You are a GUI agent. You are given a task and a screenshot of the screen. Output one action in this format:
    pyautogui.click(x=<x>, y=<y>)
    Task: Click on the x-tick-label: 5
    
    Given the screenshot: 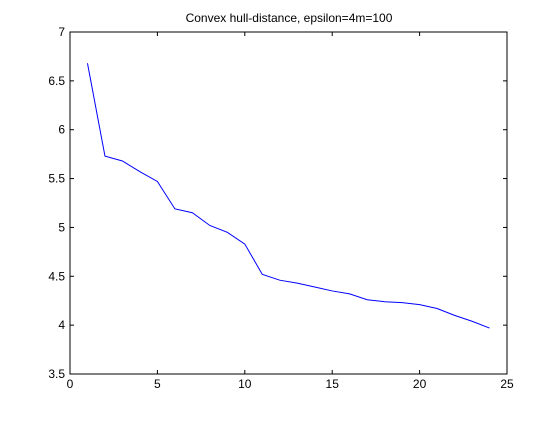 What is the action you would take?
    pyautogui.click(x=157, y=384)
    